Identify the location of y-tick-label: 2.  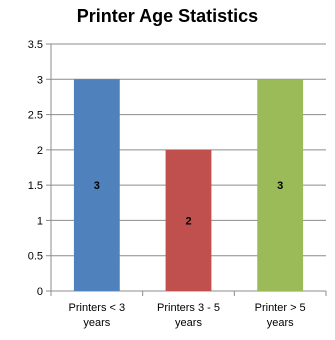
(40, 151).